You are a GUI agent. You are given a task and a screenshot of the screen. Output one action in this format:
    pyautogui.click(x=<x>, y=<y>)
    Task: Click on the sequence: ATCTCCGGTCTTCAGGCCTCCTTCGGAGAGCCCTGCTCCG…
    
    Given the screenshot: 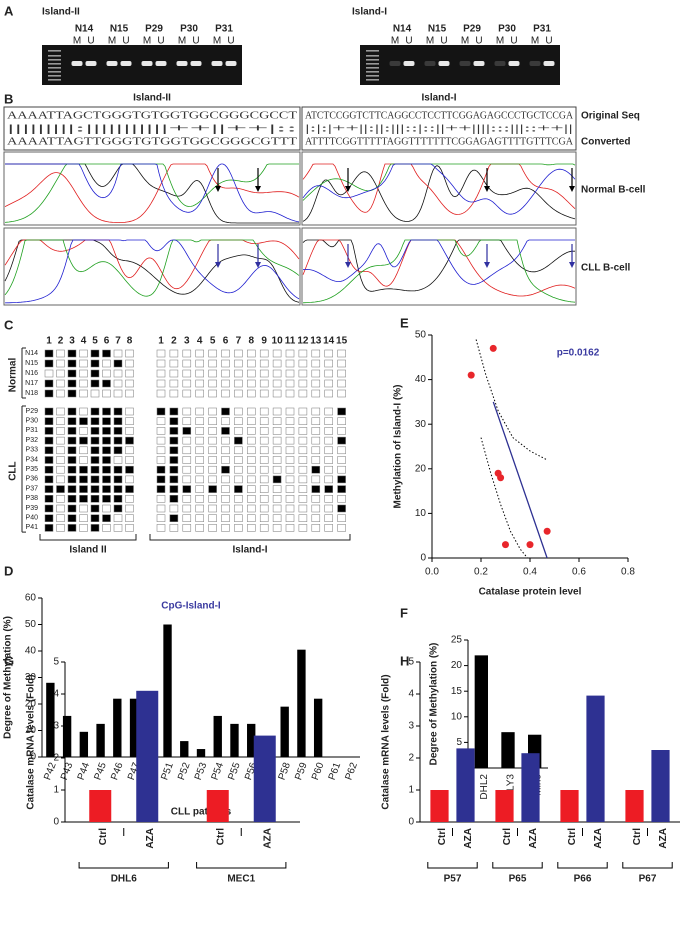 What is the action you would take?
    pyautogui.click(x=439, y=116)
    